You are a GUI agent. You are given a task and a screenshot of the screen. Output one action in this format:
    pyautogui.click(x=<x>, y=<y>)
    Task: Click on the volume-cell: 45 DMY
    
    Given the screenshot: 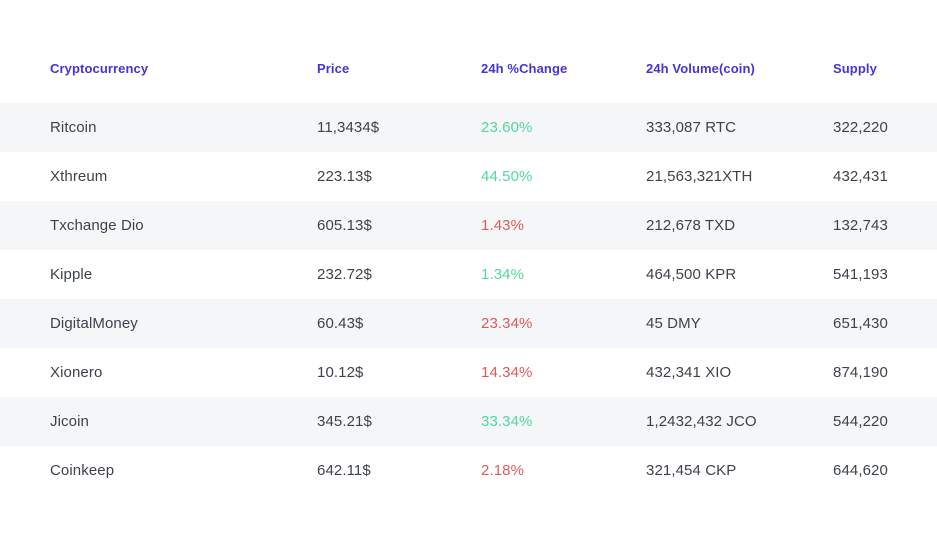 What is the action you would take?
    pyautogui.click(x=673, y=323)
    